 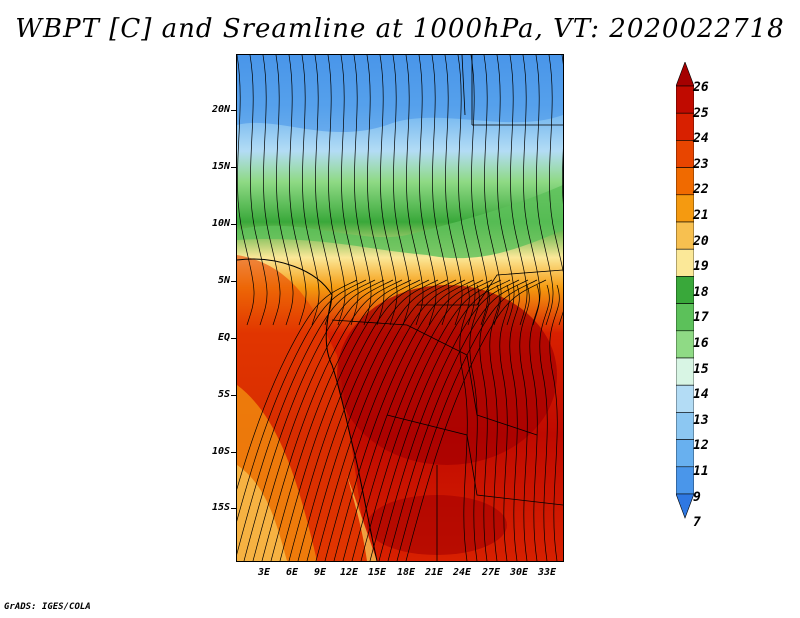 I want to click on sahel-green-band, so click(x=400, y=222).